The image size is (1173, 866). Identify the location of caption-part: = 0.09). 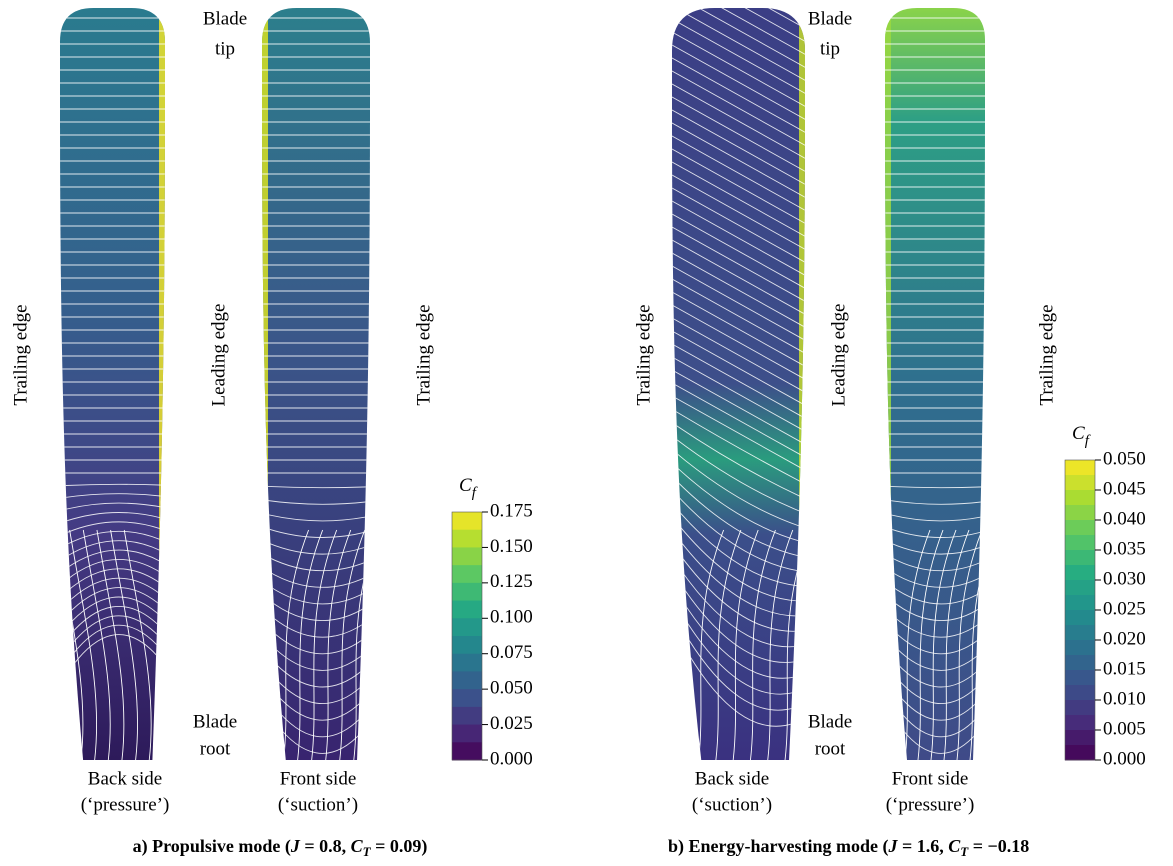
(399, 846).